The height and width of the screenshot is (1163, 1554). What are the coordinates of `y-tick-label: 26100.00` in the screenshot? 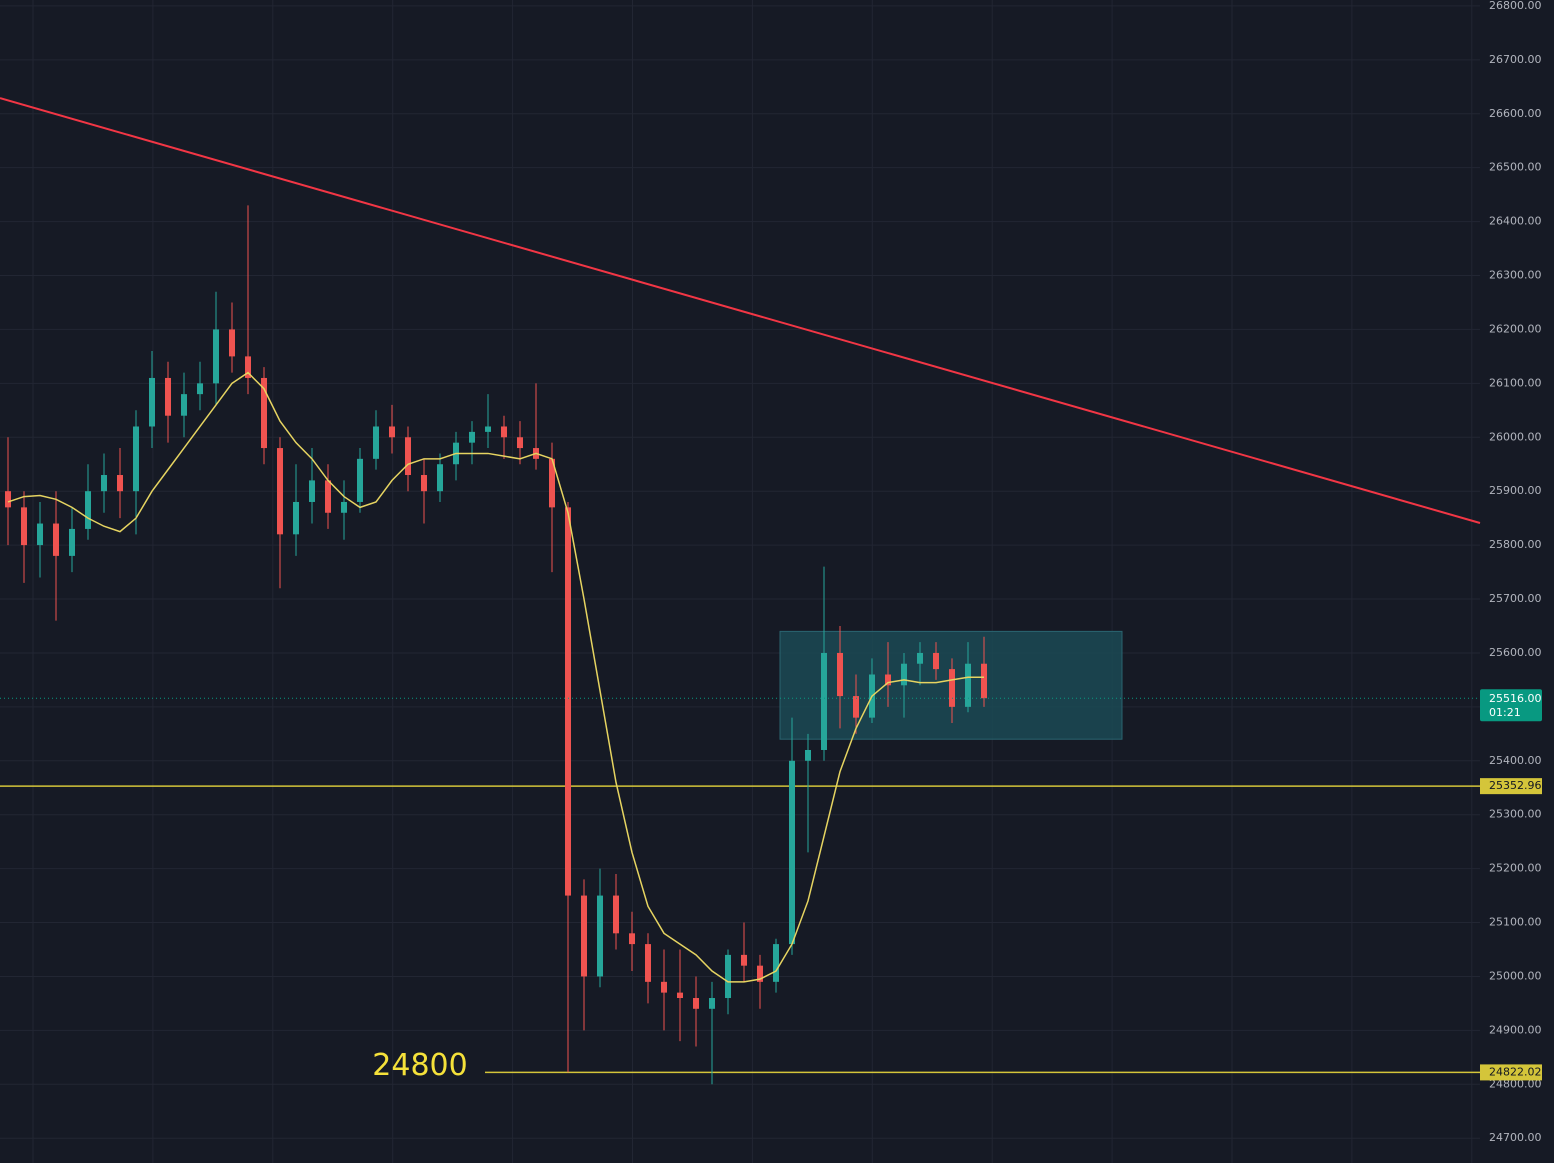 It's located at (1515, 382).